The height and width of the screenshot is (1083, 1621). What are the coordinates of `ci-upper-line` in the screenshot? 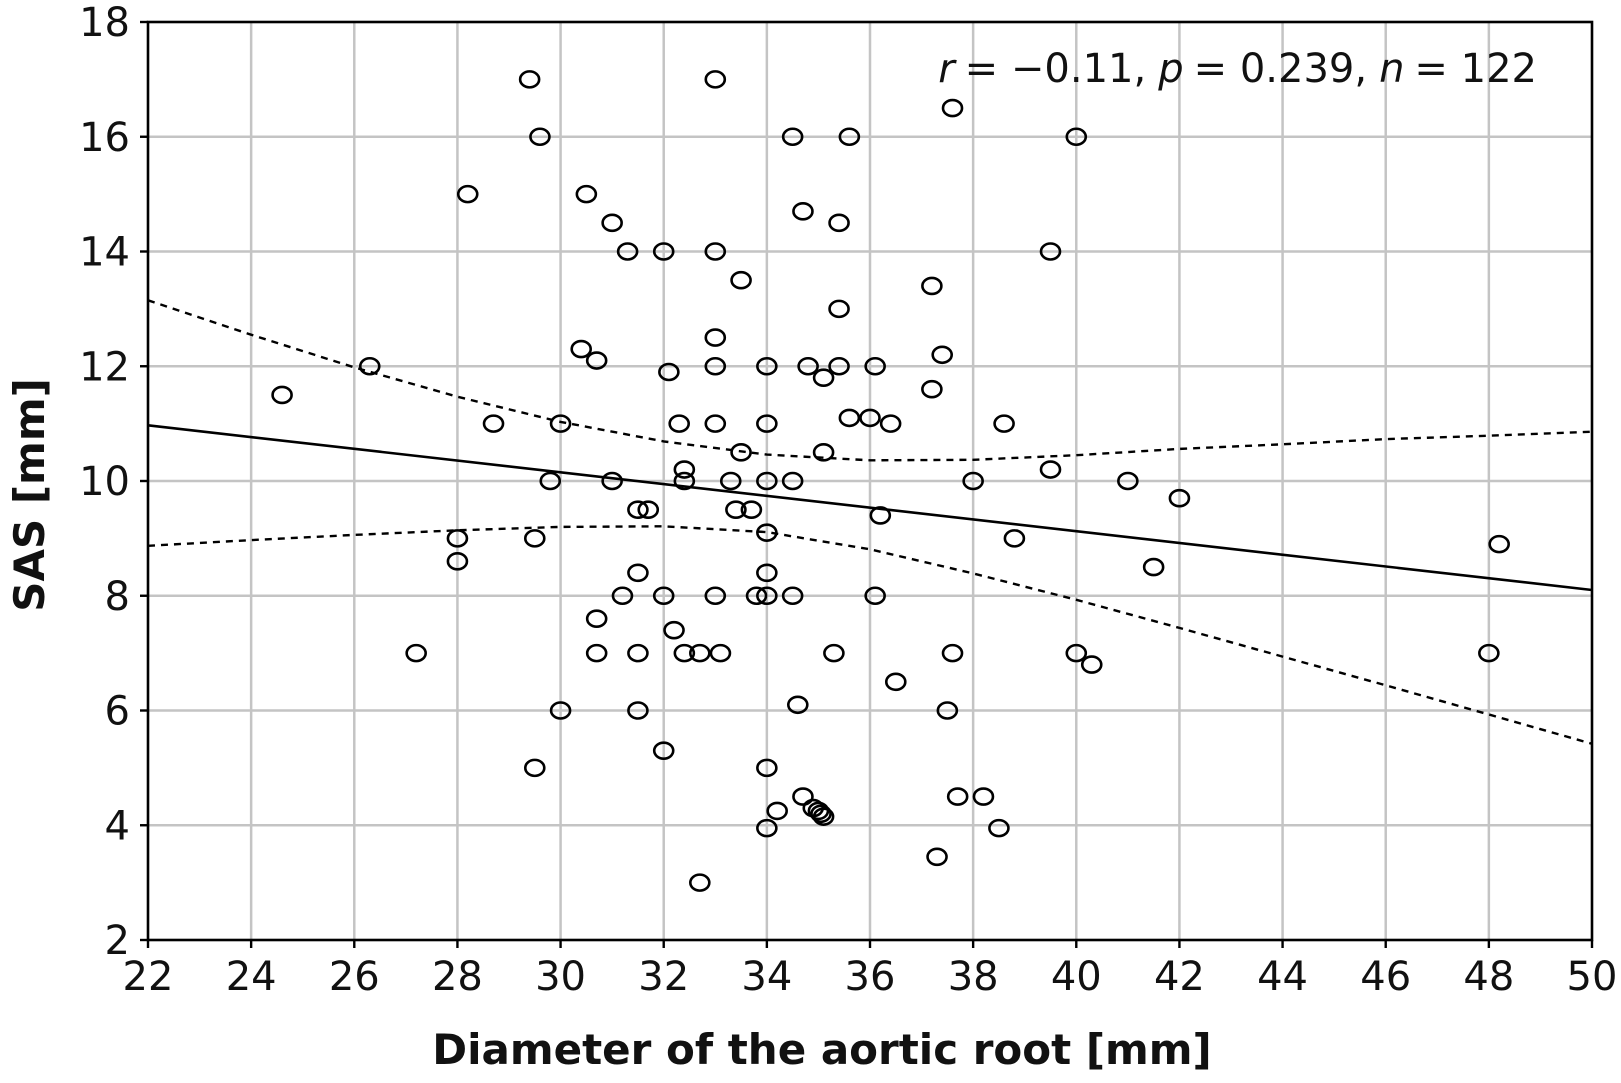 It's located at (870, 380).